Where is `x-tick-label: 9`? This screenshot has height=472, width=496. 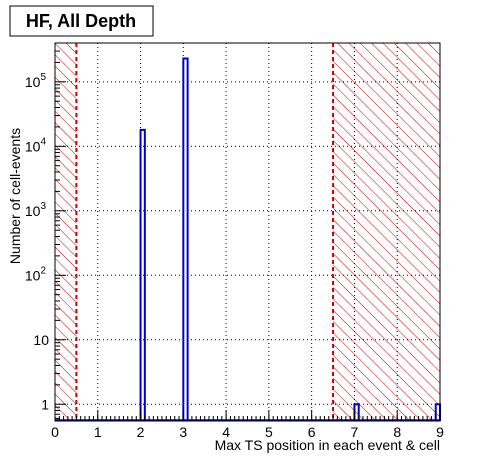 x-tick-label: 9 is located at coordinates (440, 432).